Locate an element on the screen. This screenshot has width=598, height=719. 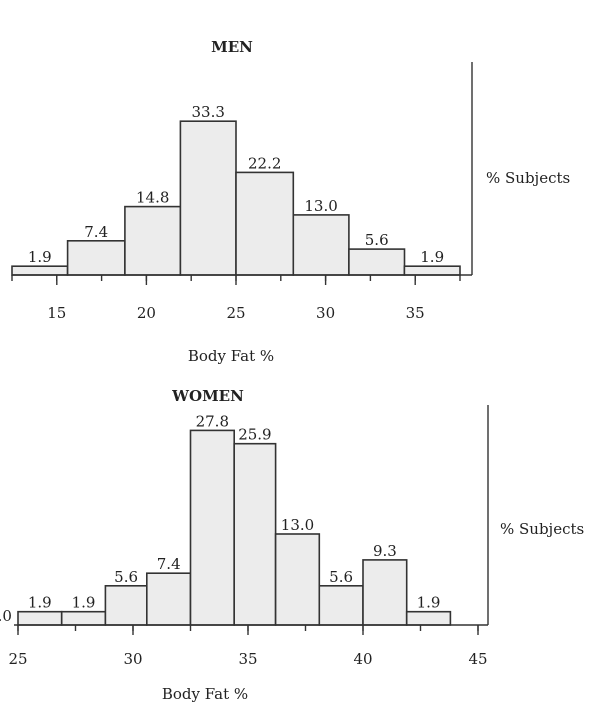
women-title: WOMEN is located at coordinates (207, 396).